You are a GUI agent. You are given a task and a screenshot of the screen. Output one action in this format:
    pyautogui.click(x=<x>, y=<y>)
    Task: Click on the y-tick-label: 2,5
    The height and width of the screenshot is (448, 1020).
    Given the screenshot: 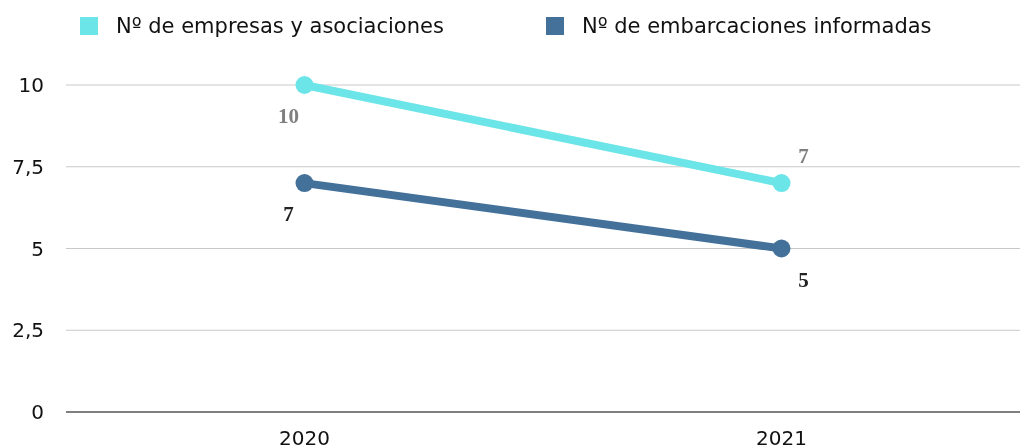 What is the action you would take?
    pyautogui.click(x=28, y=330)
    